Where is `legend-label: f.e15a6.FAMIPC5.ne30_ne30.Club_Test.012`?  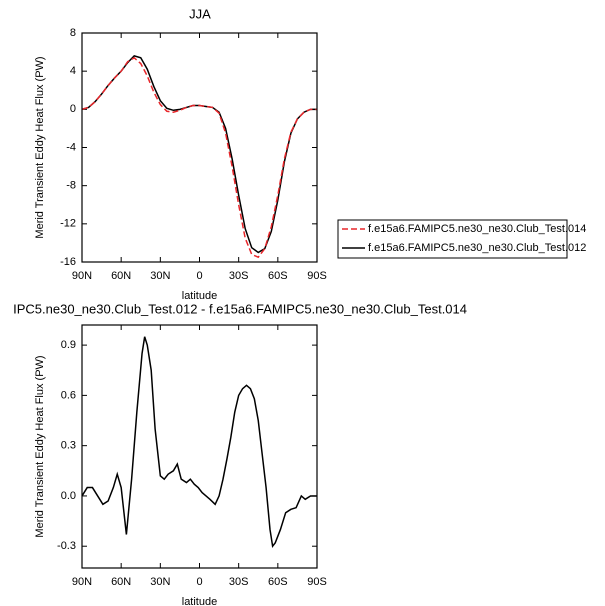 legend-label: f.e15a6.FAMIPC5.ne30_ne30.Club_Test.012 is located at coordinates (477, 248).